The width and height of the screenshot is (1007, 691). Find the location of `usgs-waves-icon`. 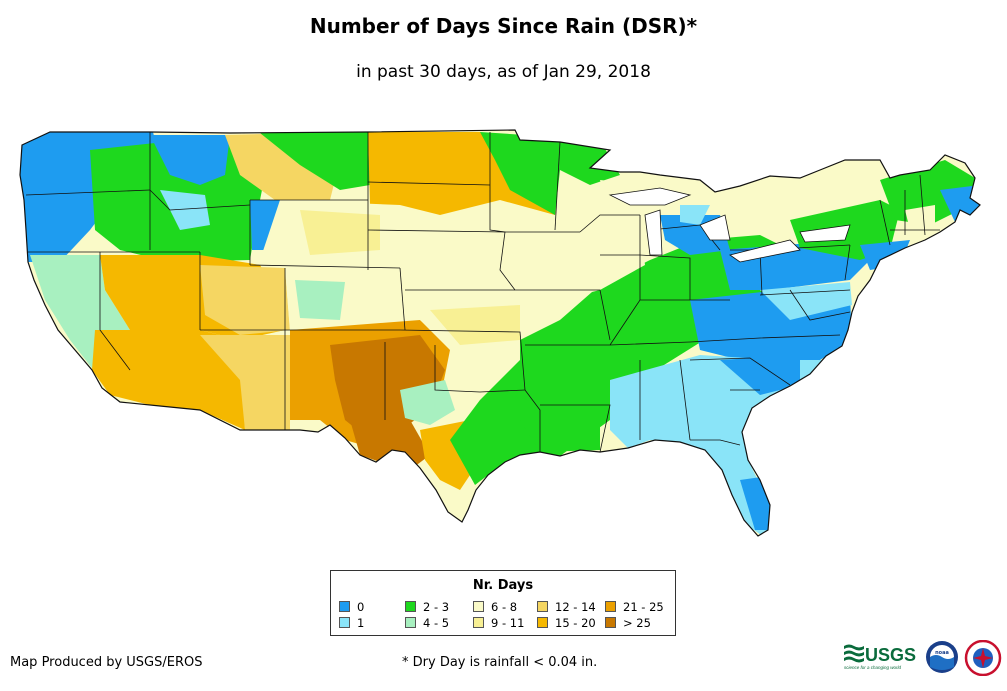

usgs-waves-icon is located at coordinates (854, 653).